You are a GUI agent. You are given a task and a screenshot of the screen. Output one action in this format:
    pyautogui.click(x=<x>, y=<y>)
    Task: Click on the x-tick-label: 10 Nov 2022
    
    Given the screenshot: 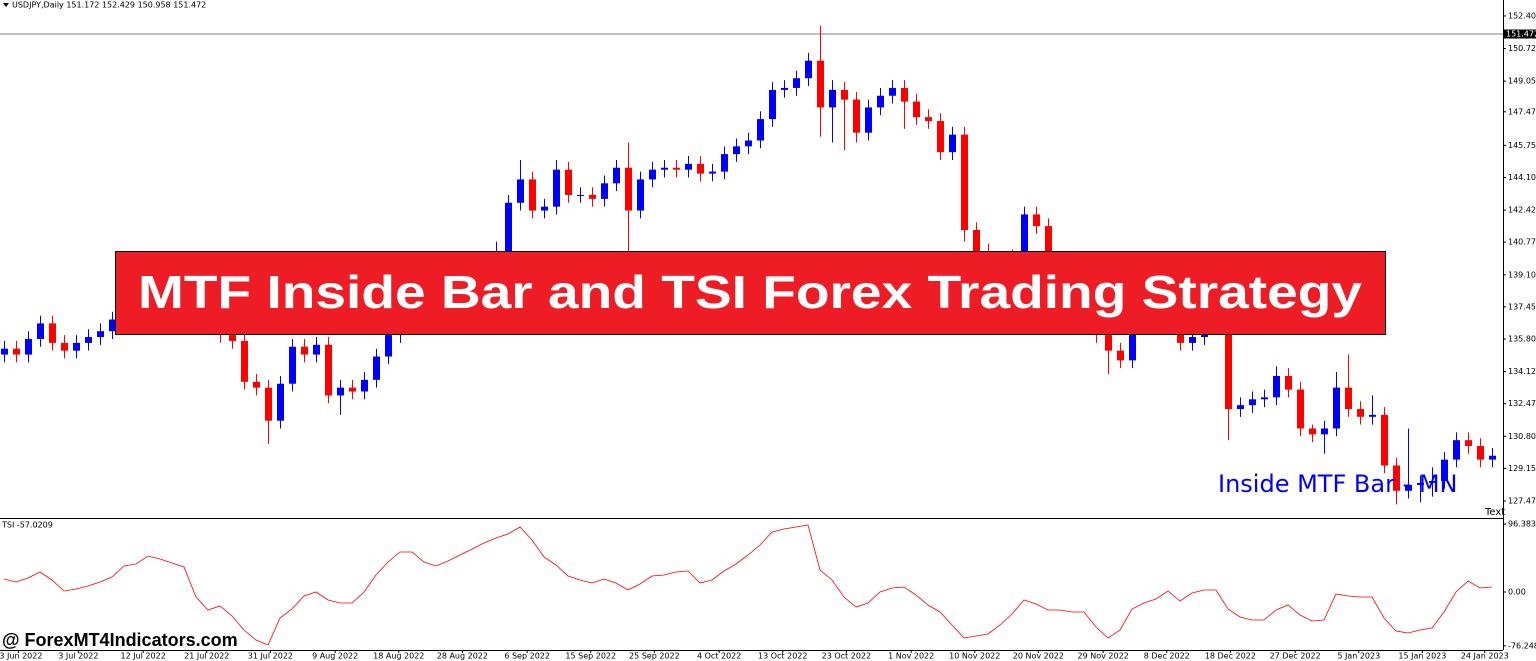 What is the action you would take?
    pyautogui.click(x=974, y=656)
    